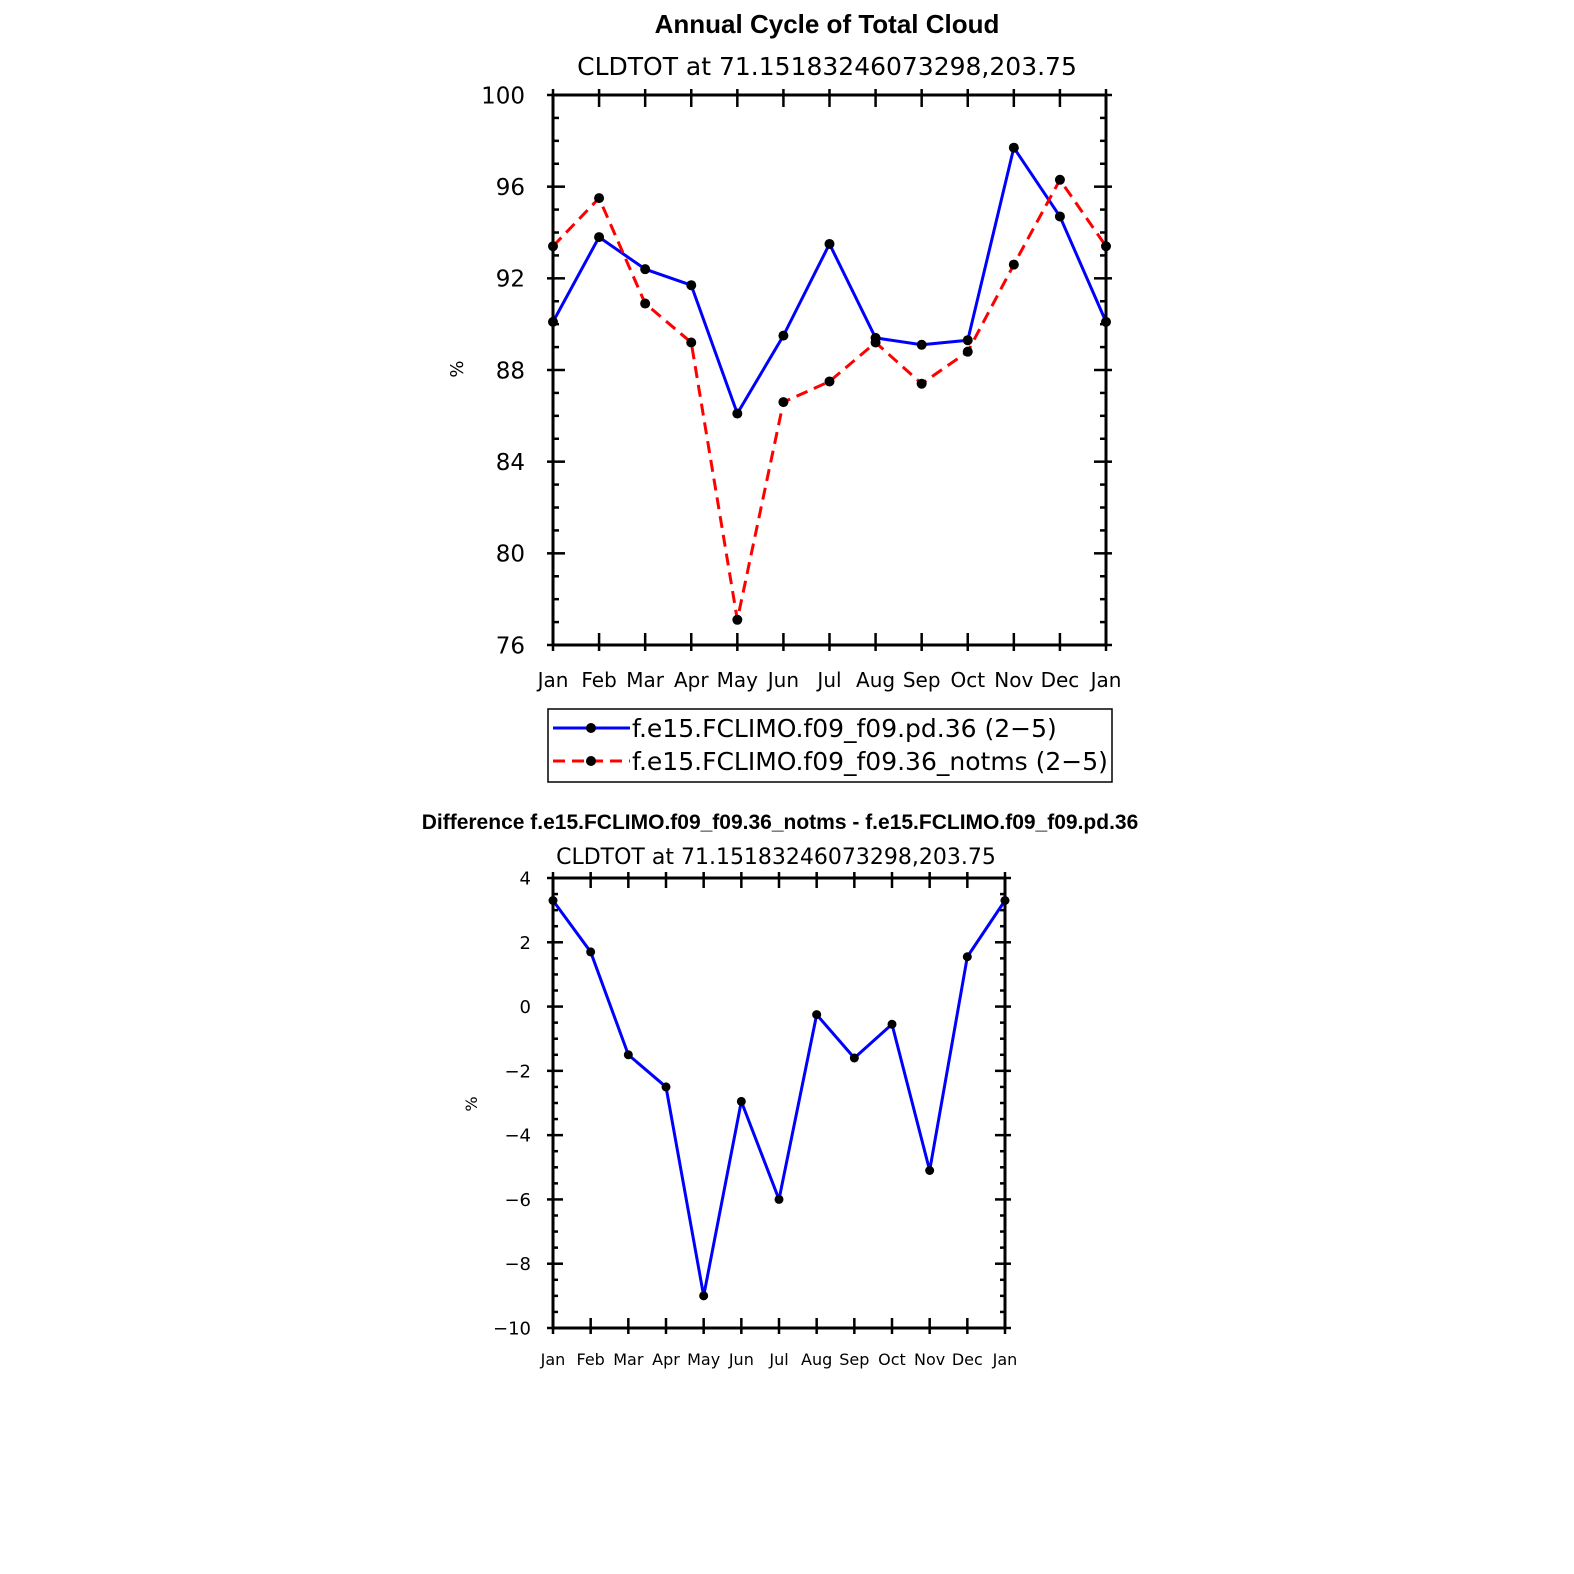  What do you see at coordinates (510, 280) in the screenshot?
I see `y-tick-label: 92` at bounding box center [510, 280].